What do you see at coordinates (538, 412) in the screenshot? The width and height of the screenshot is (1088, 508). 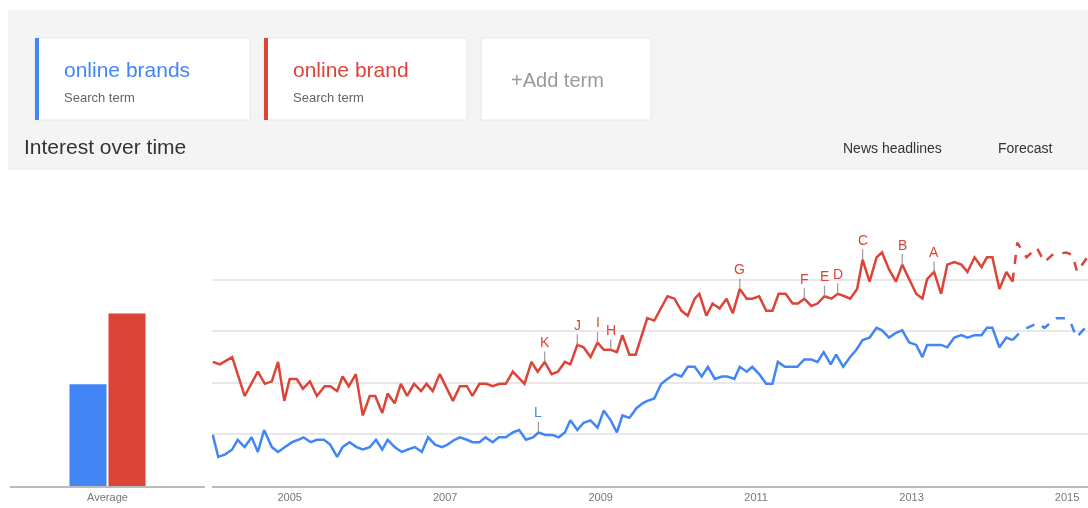 I see `annotation: L` at bounding box center [538, 412].